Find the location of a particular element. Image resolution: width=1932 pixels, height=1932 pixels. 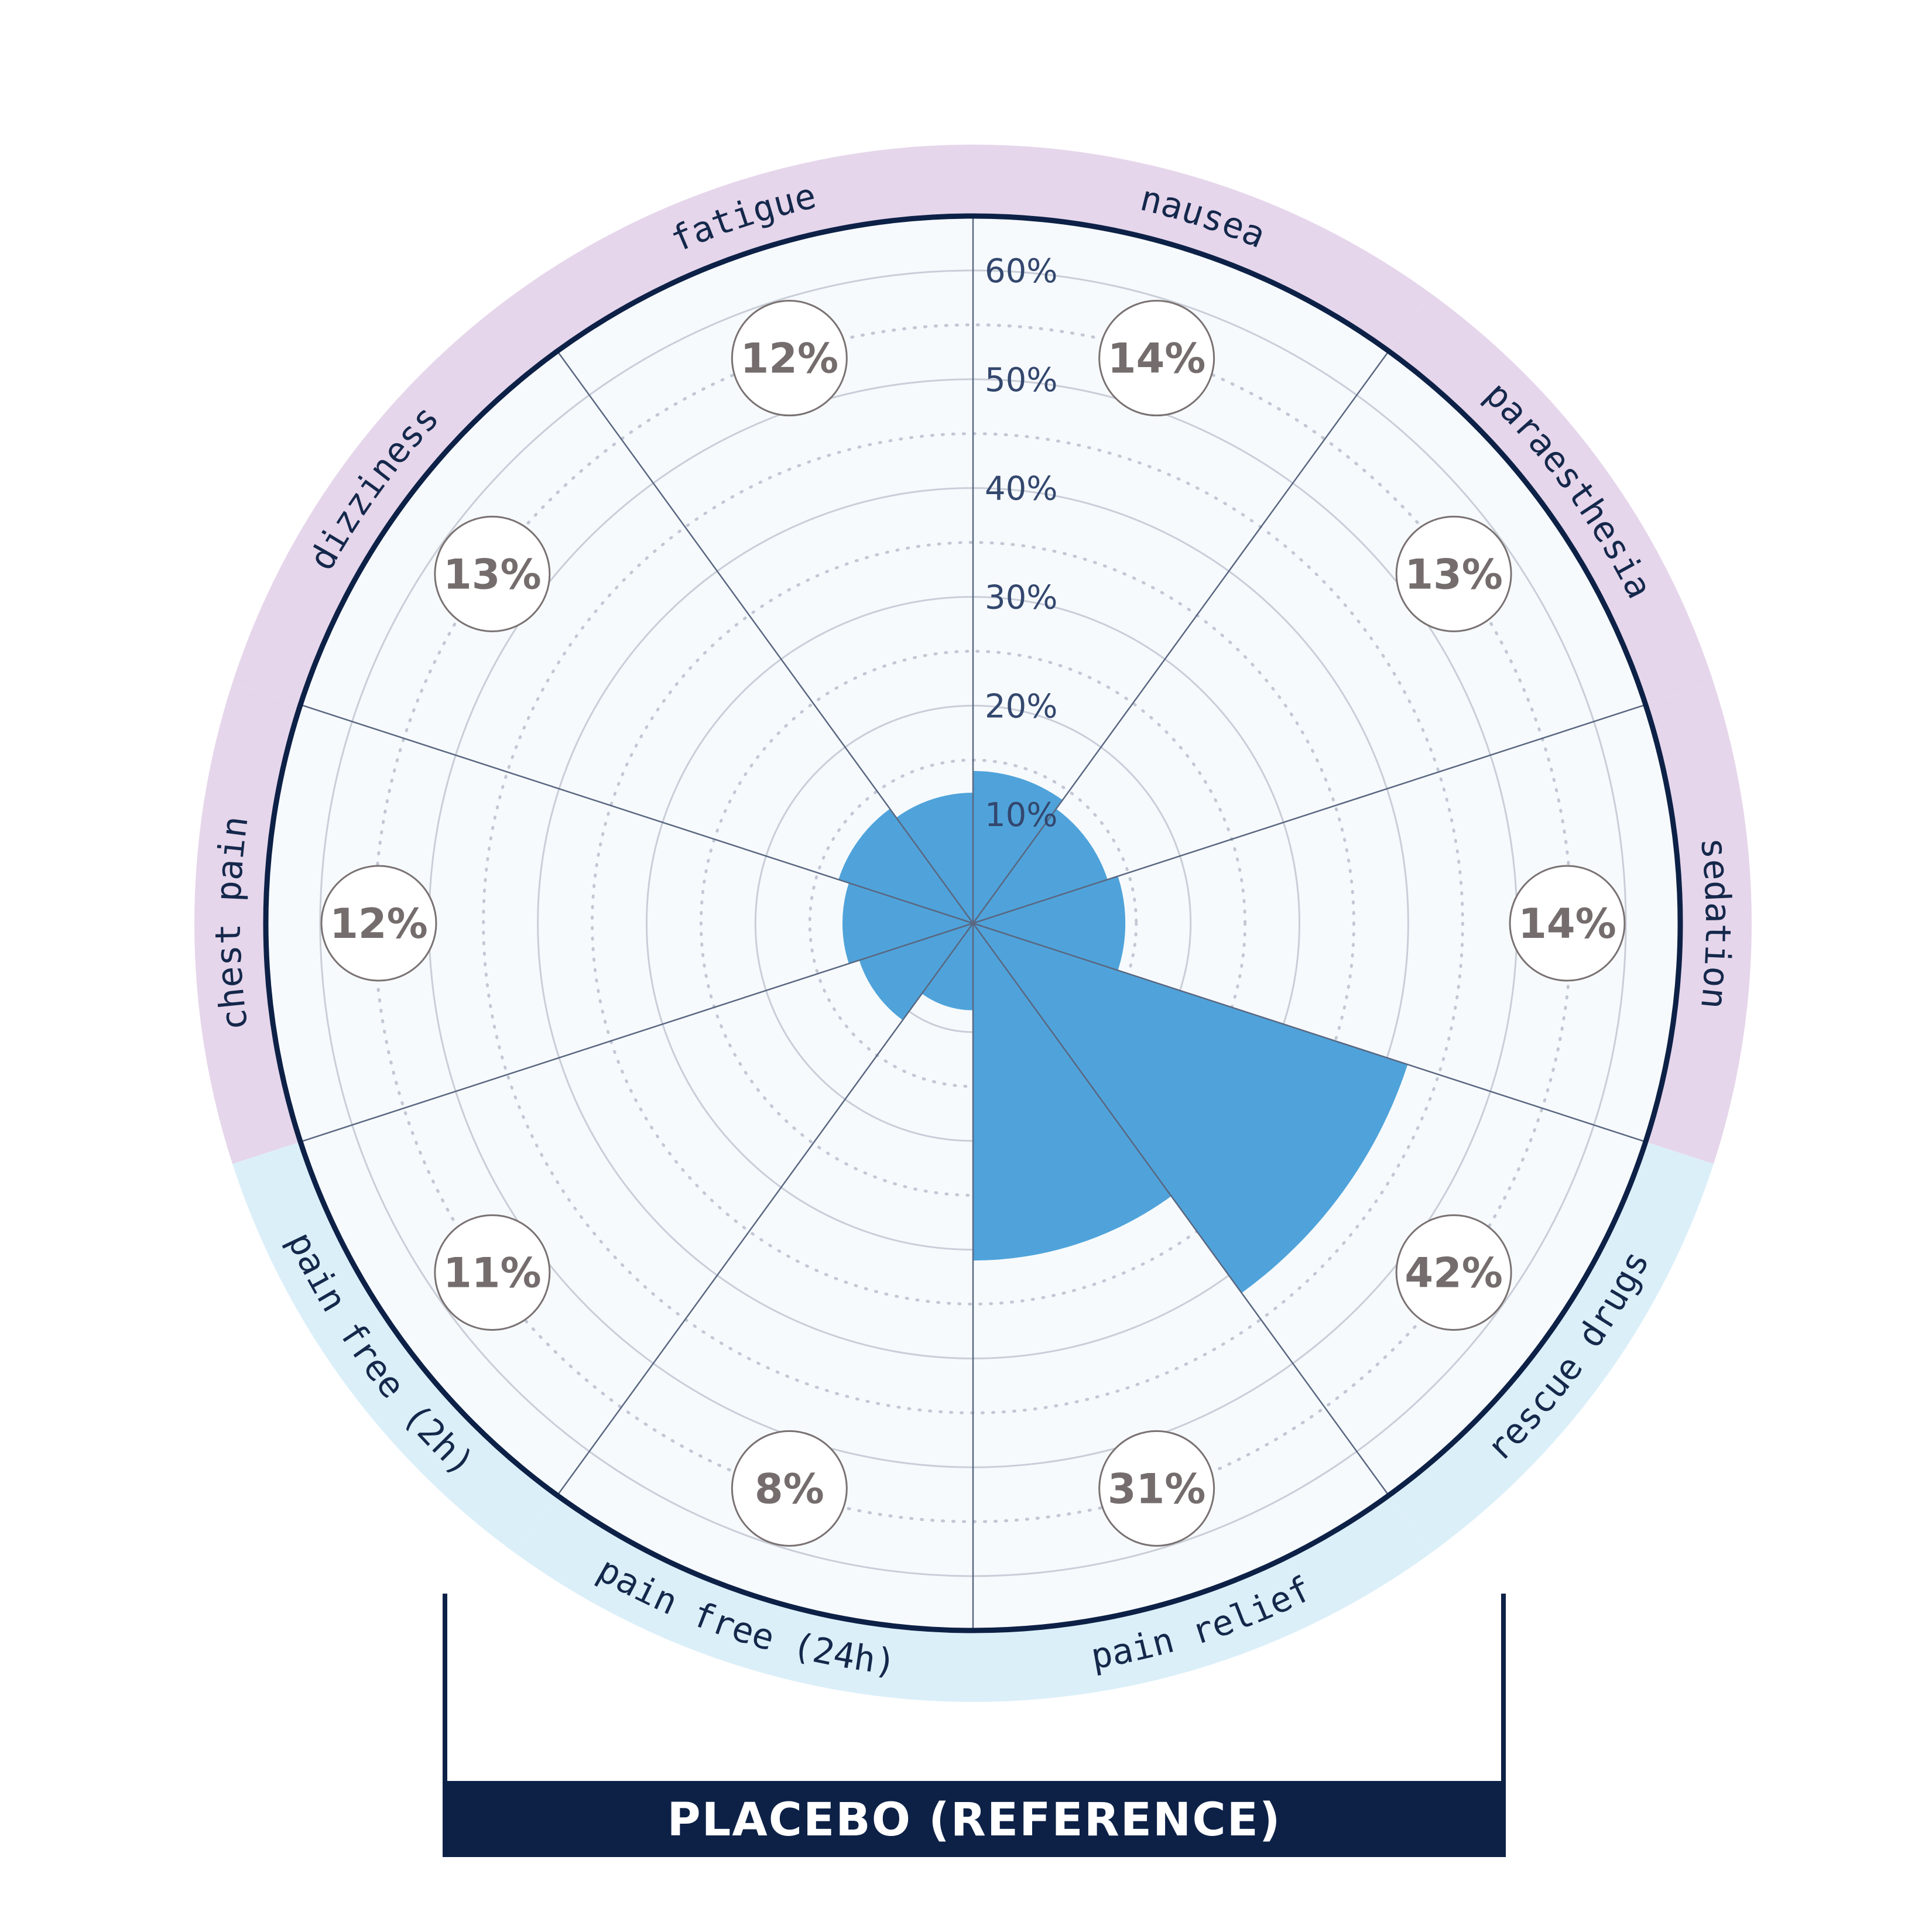

bar-pain-relief is located at coordinates (1072, 1092).